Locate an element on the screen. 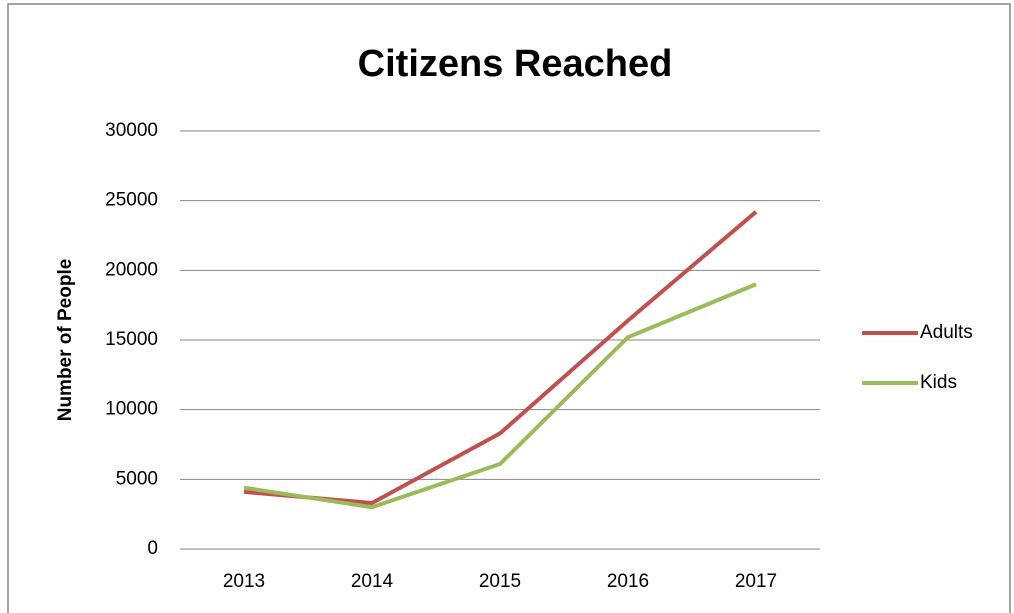 The height and width of the screenshot is (613, 1014). y-axis-label: Number of People is located at coordinates (65, 340).